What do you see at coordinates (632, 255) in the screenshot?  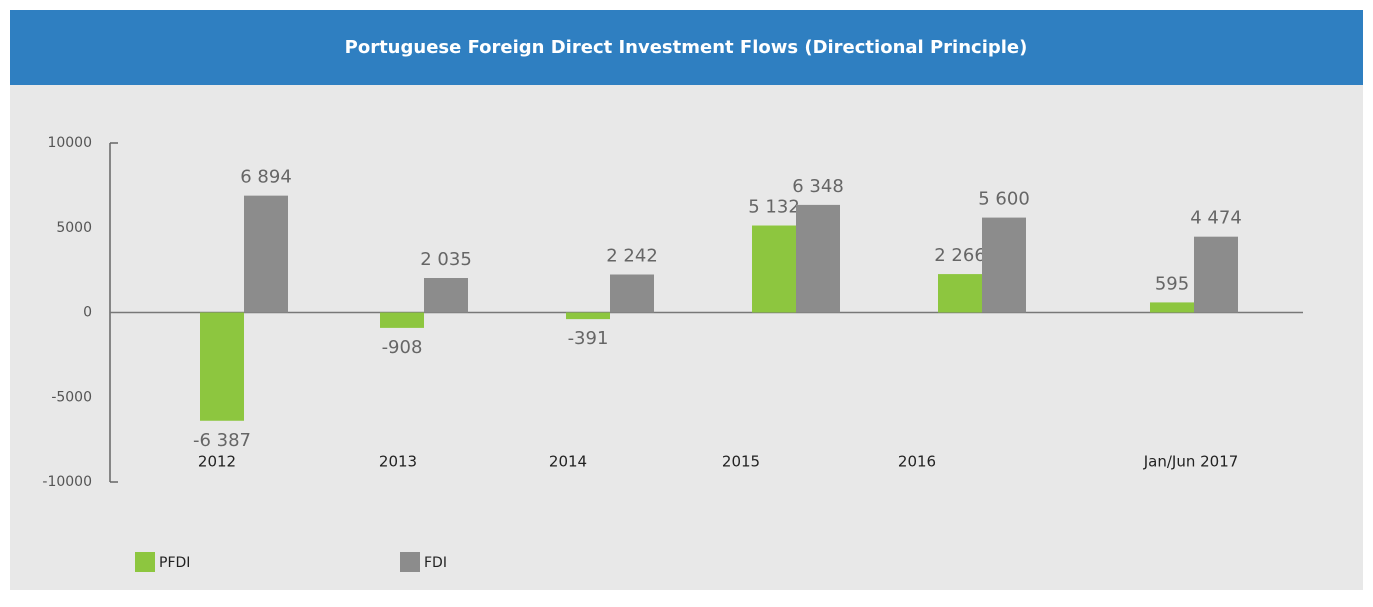 I see `value-label: 2 242` at bounding box center [632, 255].